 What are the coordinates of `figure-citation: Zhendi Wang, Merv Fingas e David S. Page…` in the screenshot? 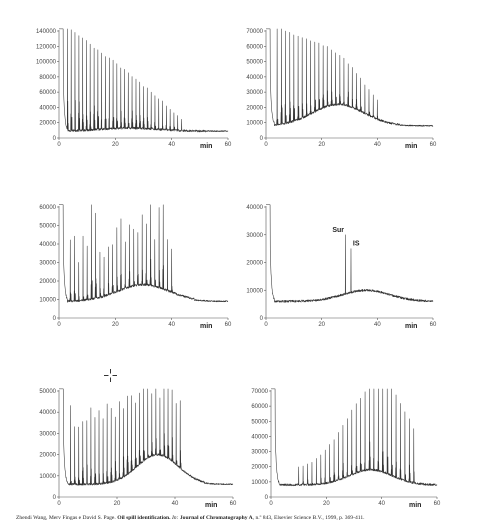 It's located at (246, 518).